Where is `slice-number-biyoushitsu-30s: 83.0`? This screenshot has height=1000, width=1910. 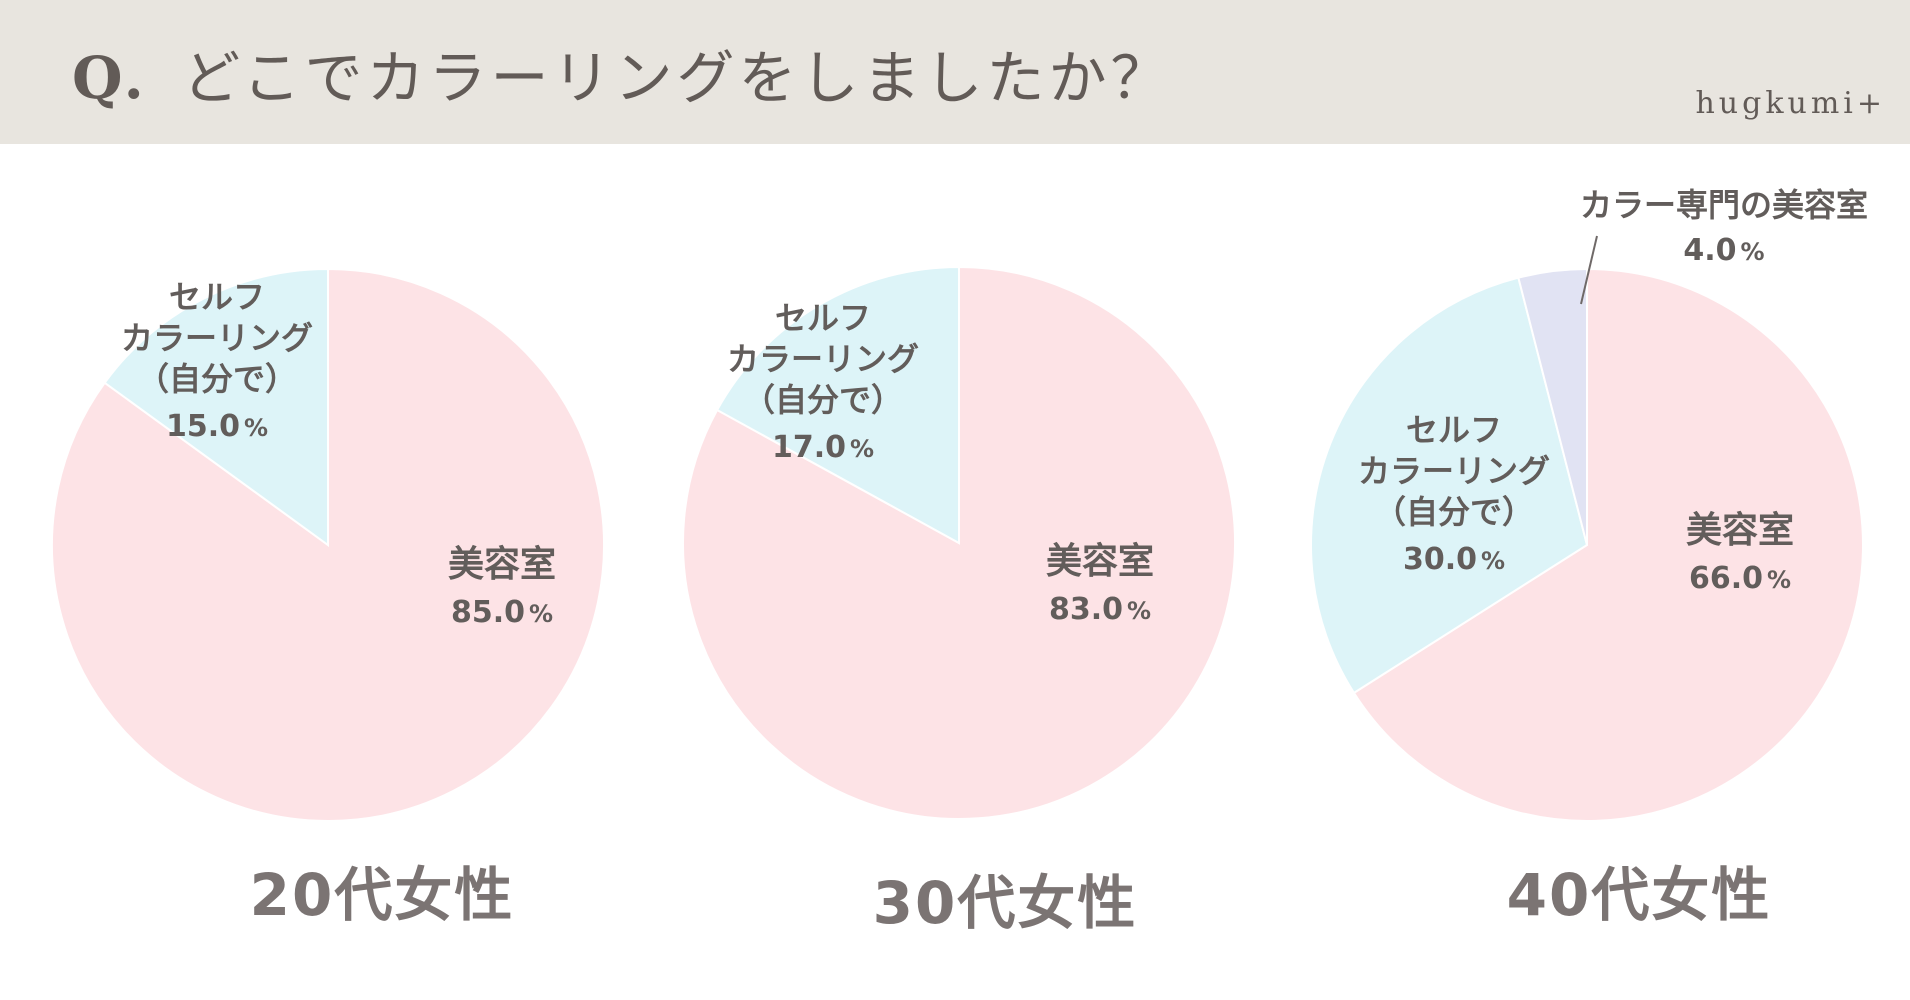 slice-number-biyoushitsu-30s: 83.0 is located at coordinates (1085, 609).